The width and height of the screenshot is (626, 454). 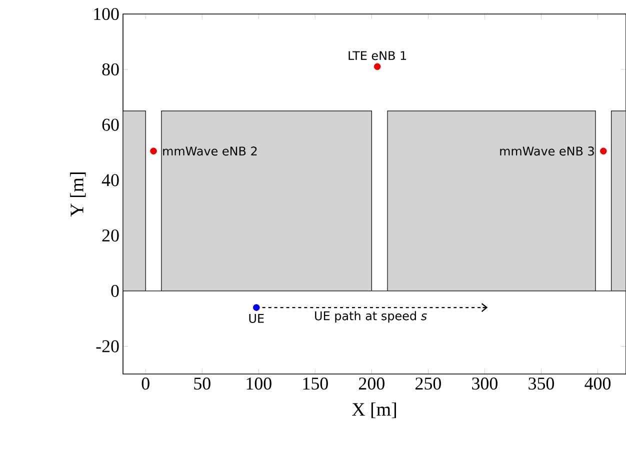 I want to click on y-tick-label: -20, so click(x=107, y=346).